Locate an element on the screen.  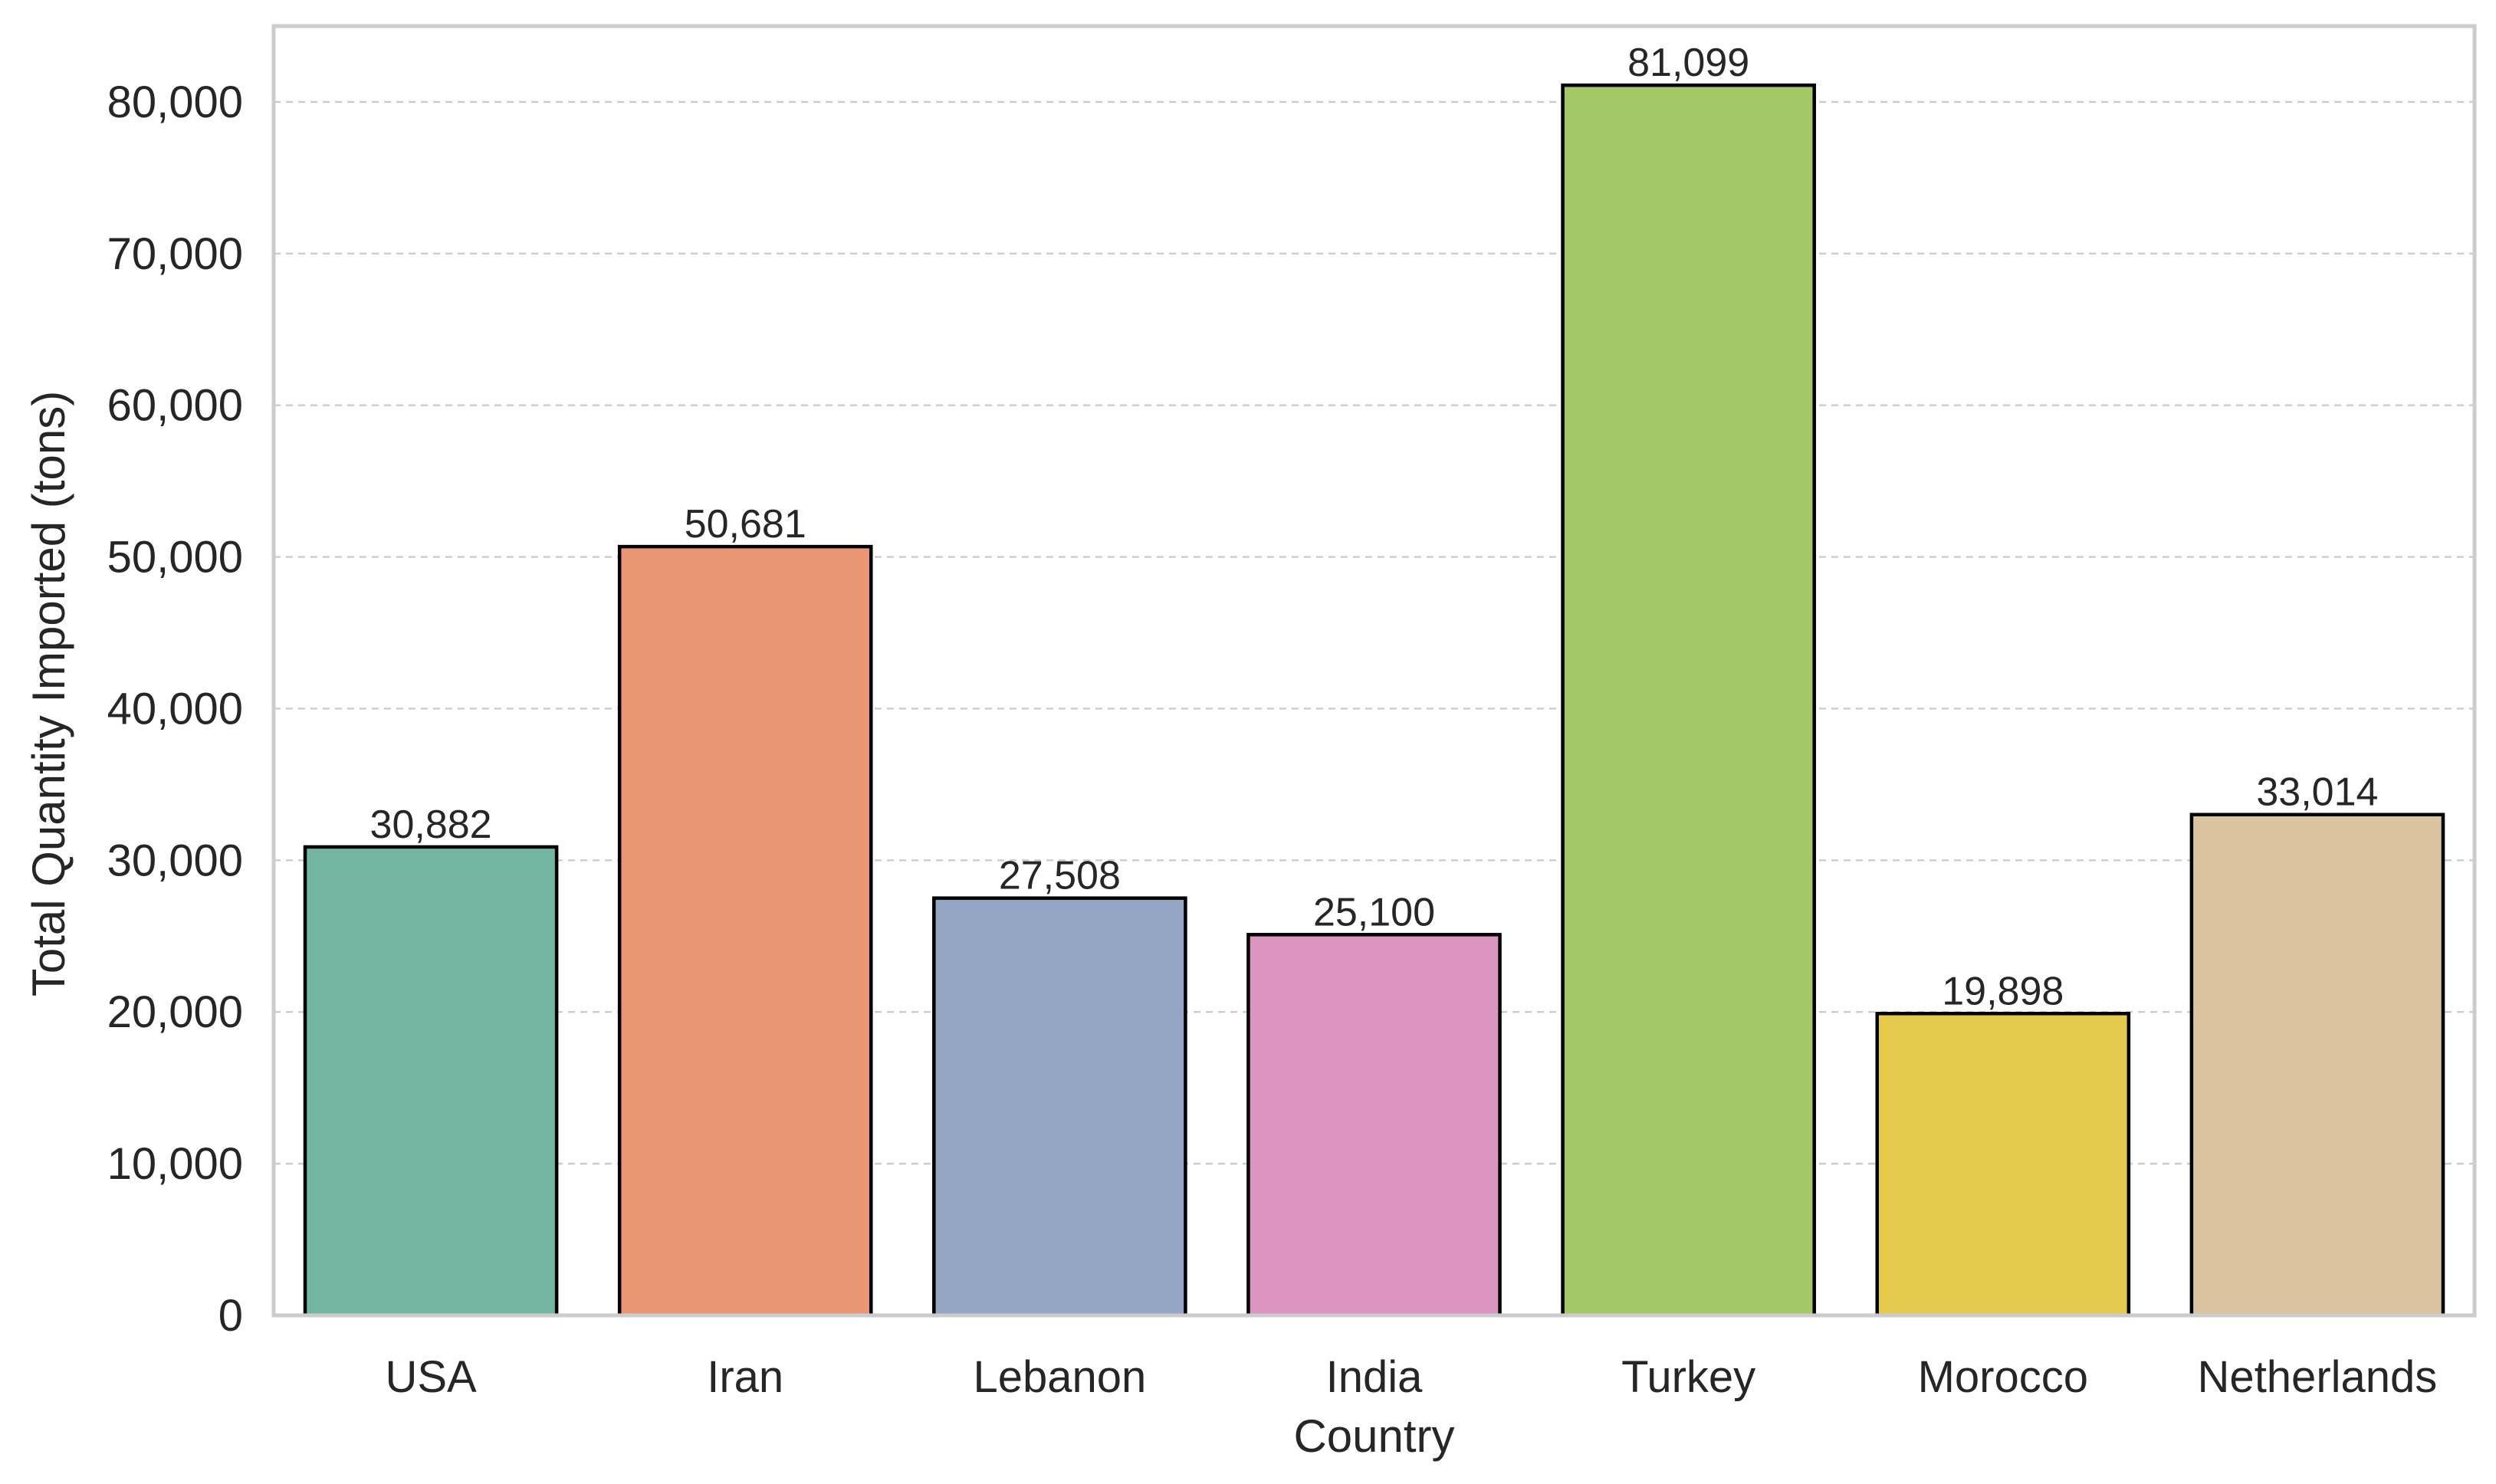
bar-value-label: 30,882 is located at coordinates (431, 825).